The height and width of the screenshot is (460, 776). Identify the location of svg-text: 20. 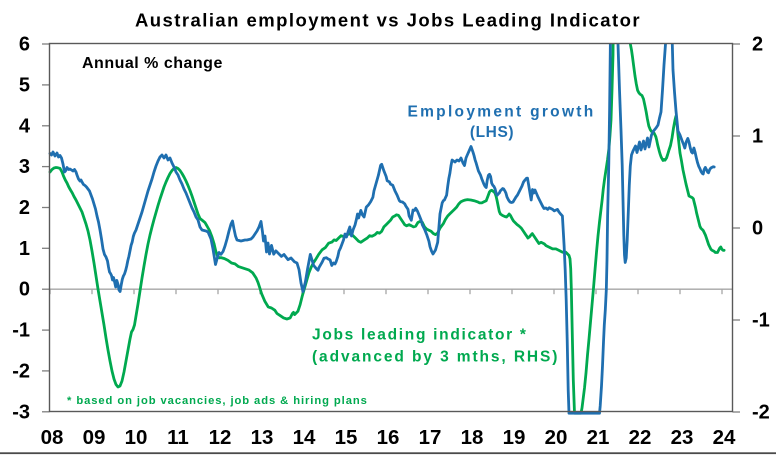
(556, 437).